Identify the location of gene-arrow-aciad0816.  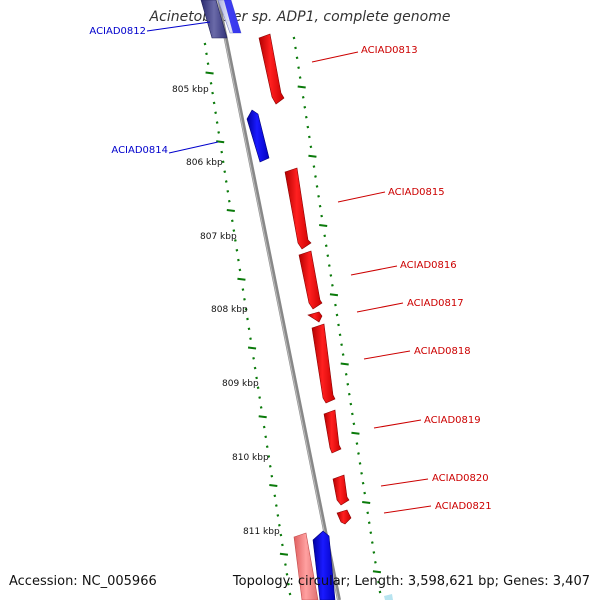
(310, 280).